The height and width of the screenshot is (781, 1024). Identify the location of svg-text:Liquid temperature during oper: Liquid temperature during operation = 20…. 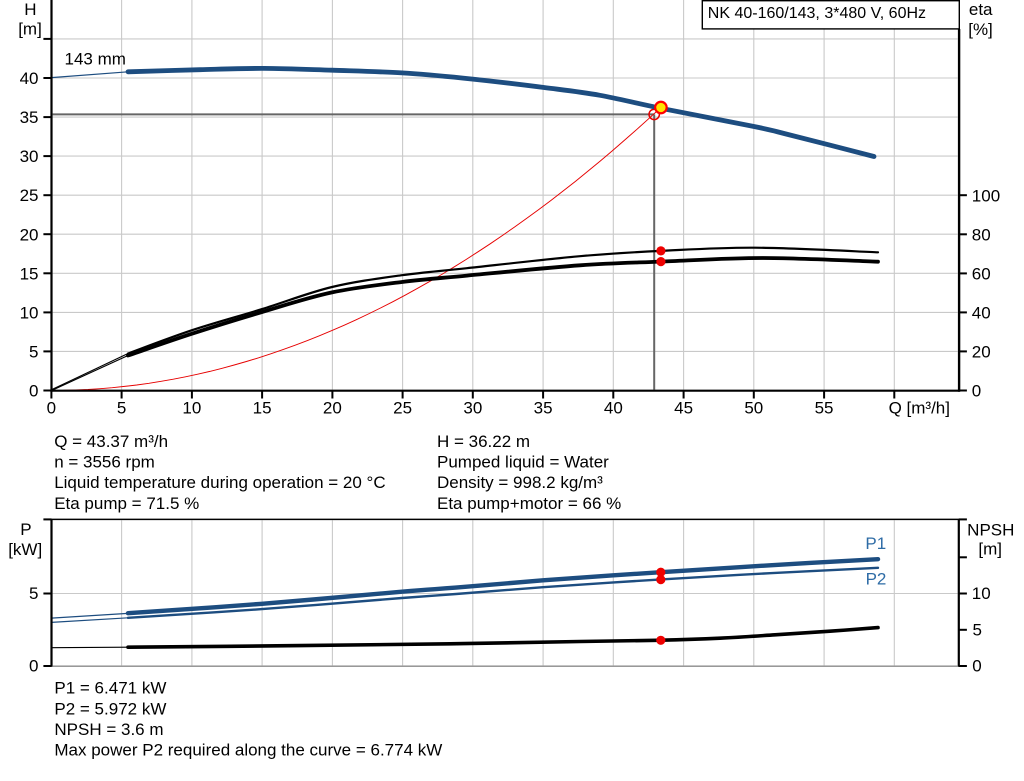
(219, 482).